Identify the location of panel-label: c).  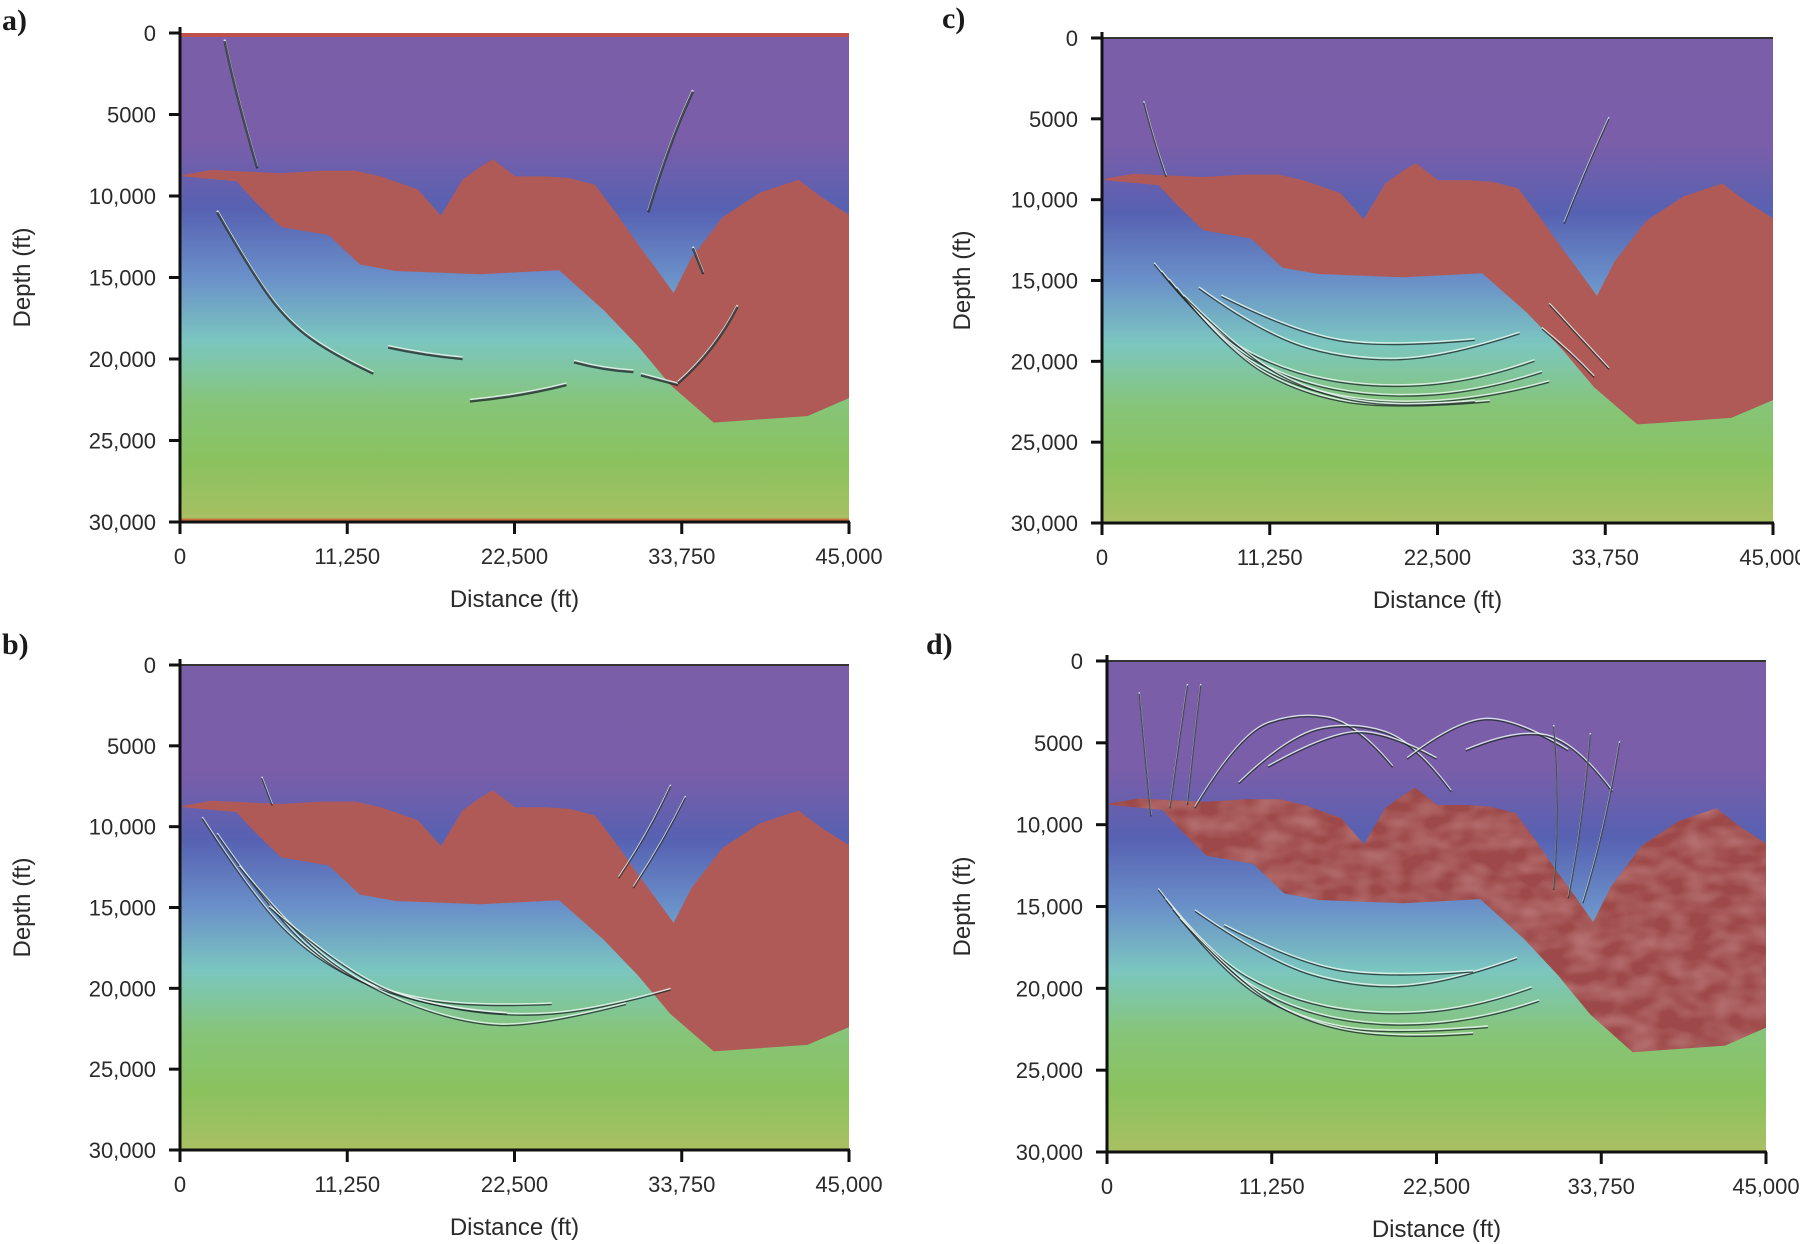
(953, 18).